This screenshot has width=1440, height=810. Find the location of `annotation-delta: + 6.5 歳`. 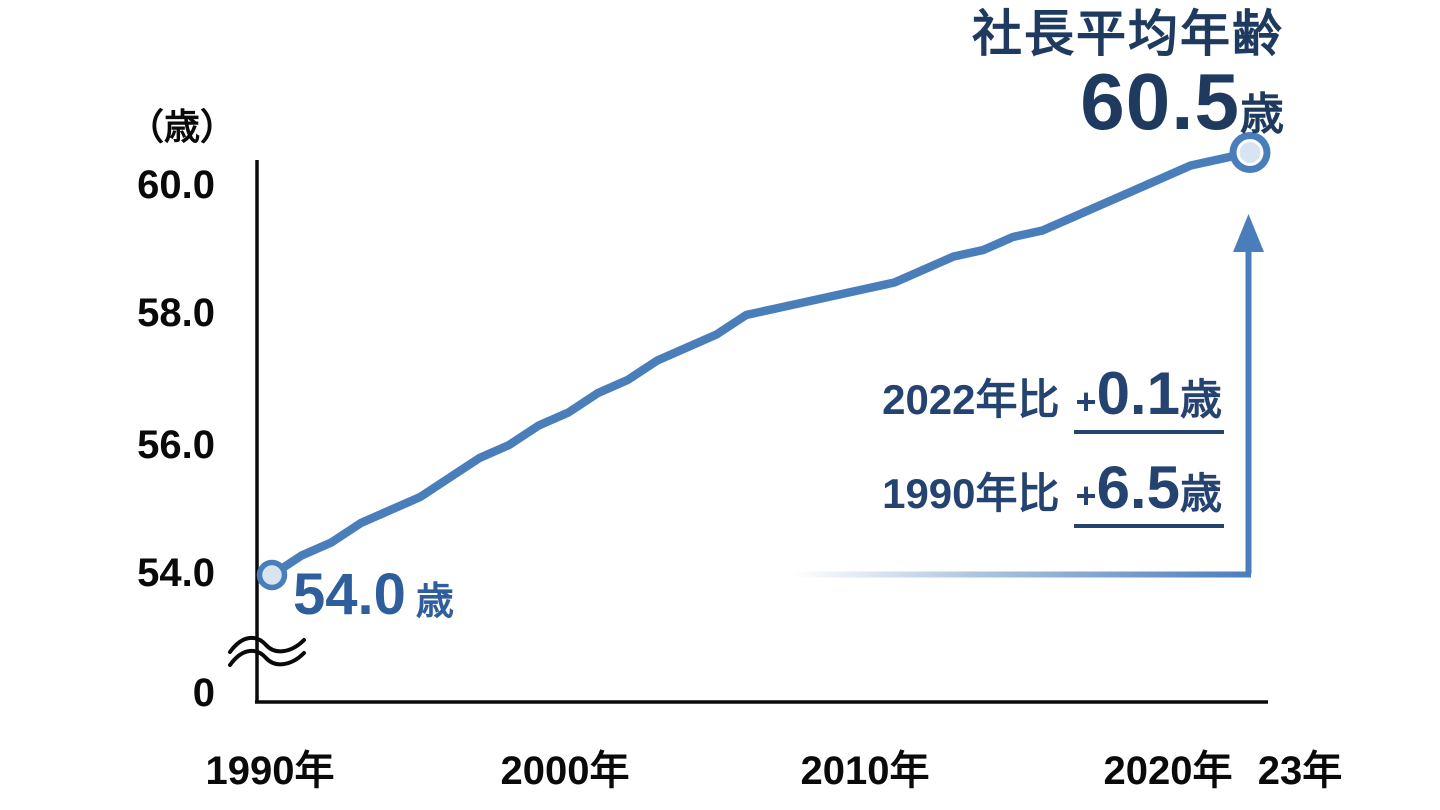

annotation-delta: + 6.5 歳 is located at coordinates (1148, 491).